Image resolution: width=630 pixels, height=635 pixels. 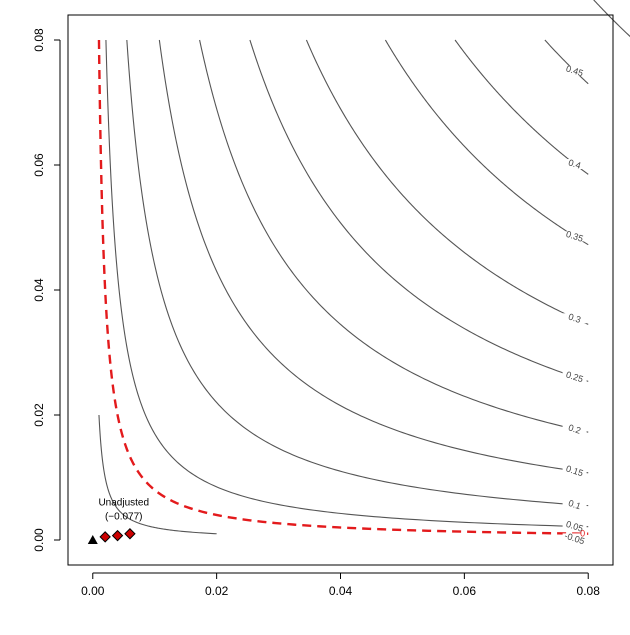 What do you see at coordinates (39, 165) in the screenshot?
I see `y-tick-label: 0.06` at bounding box center [39, 165].